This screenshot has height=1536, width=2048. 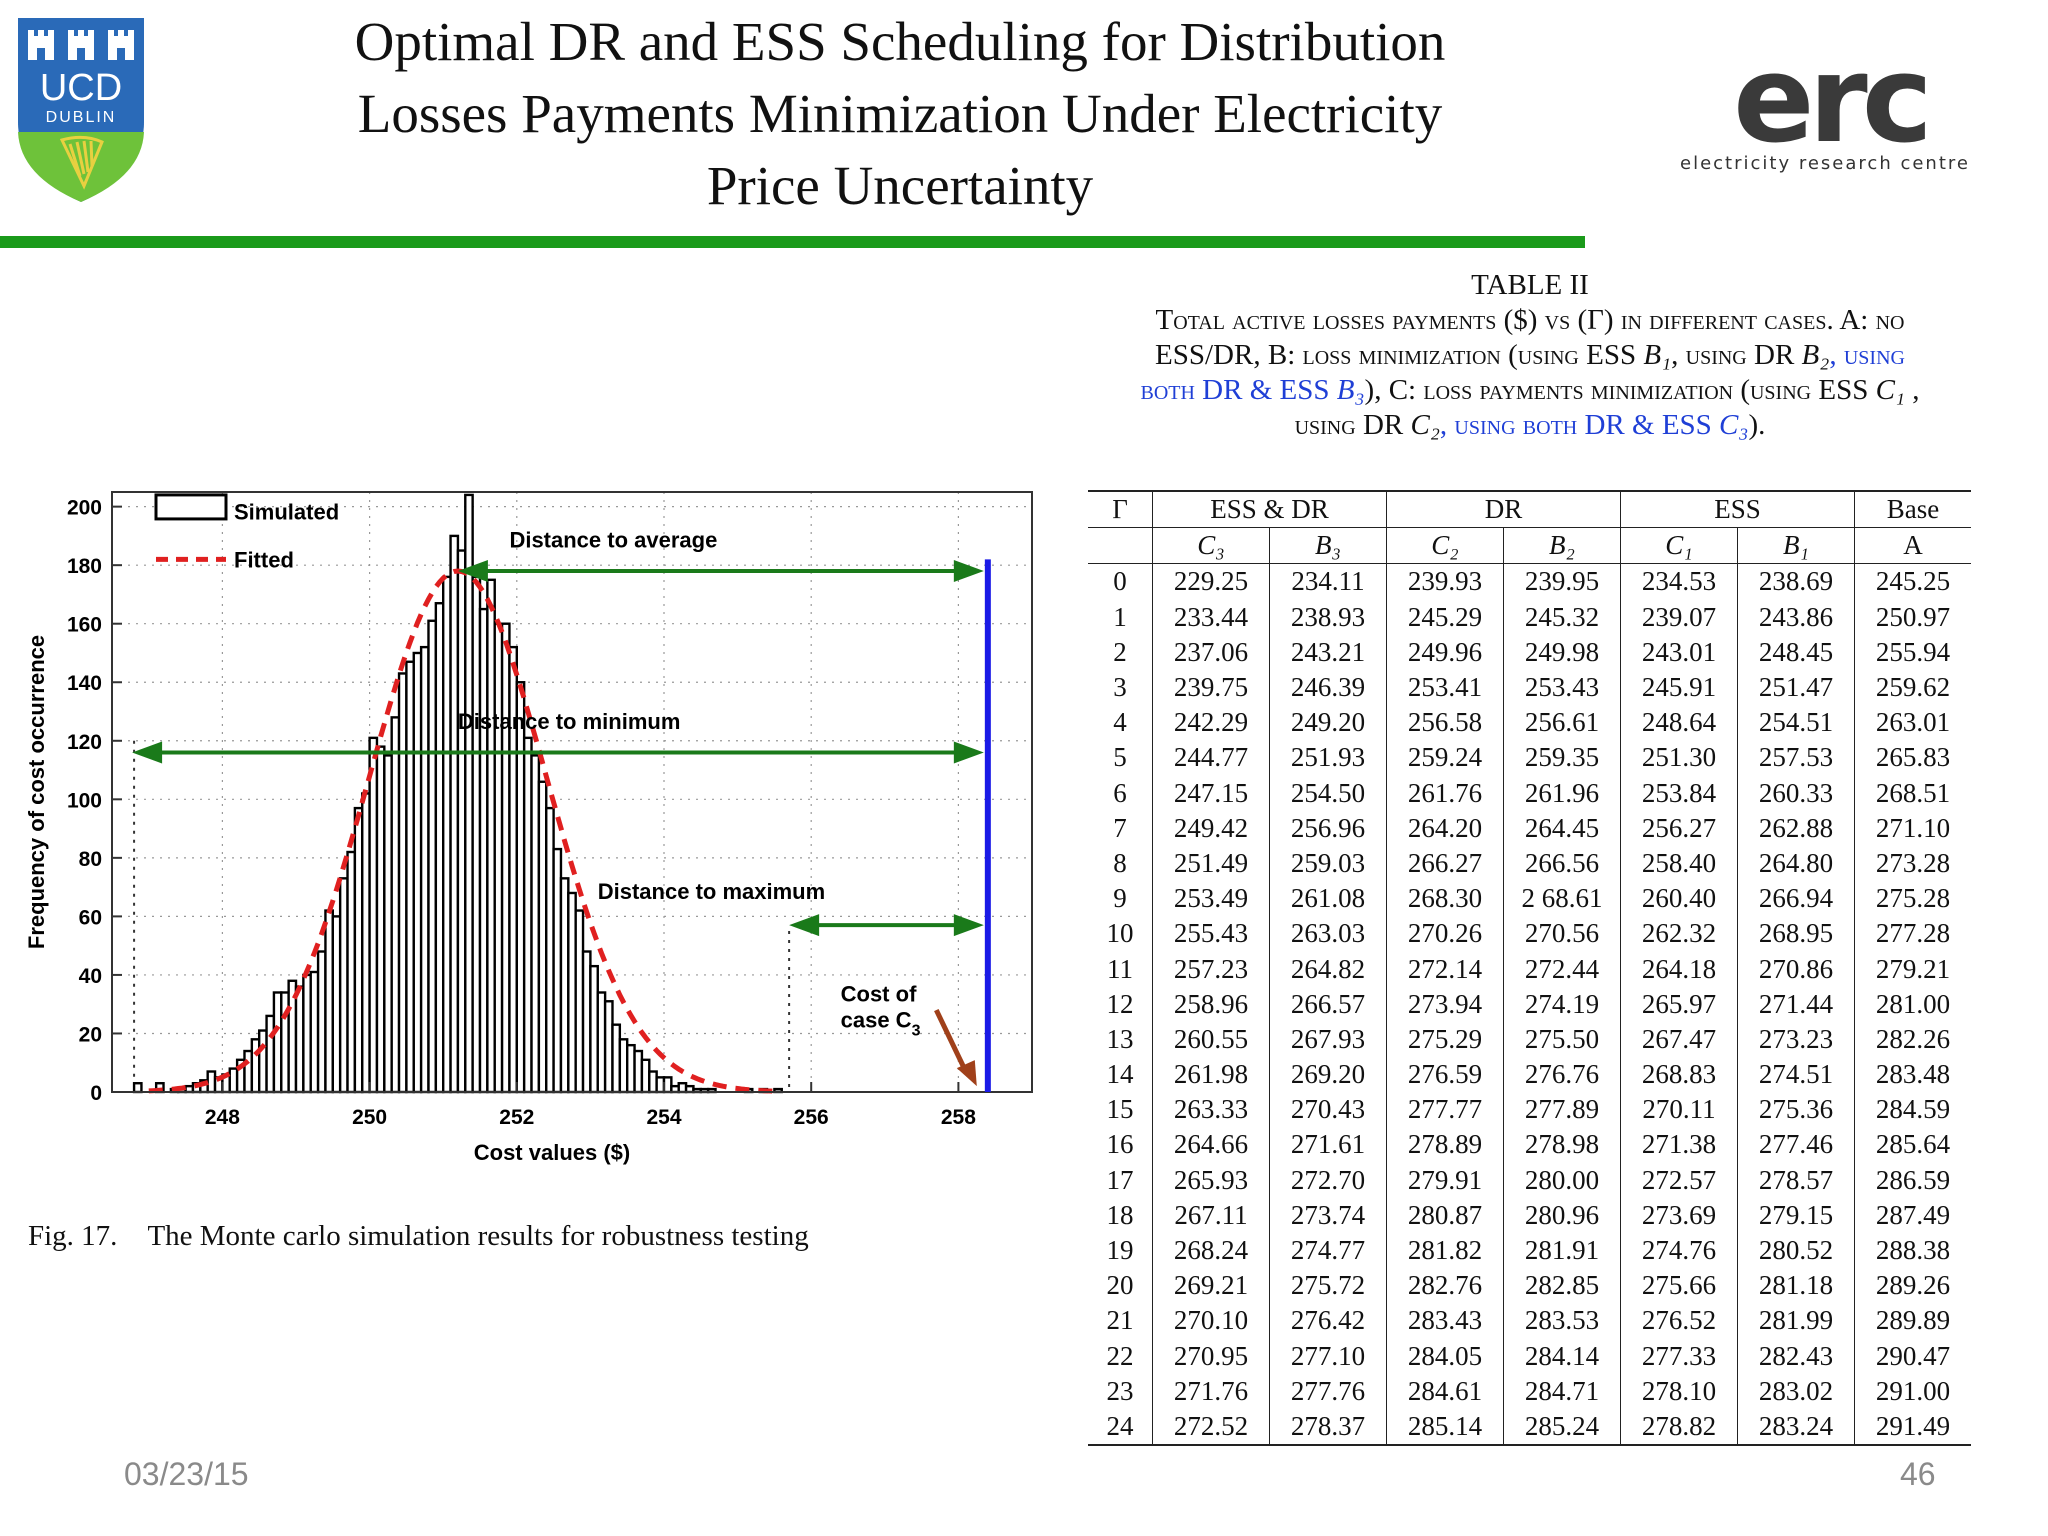 I want to click on value-cell: 272.70, so click(x=1328, y=1180).